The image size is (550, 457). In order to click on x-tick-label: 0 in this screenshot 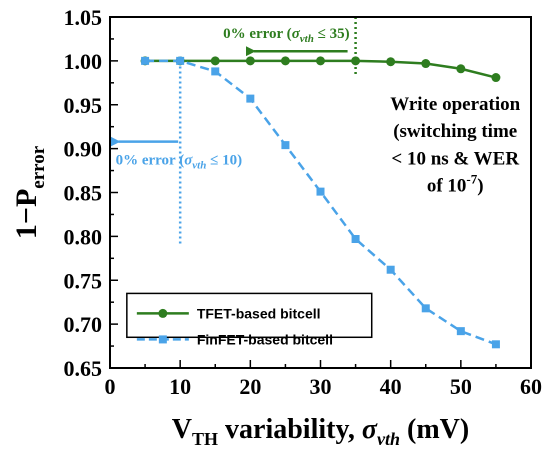, I will do `click(110, 386)`.